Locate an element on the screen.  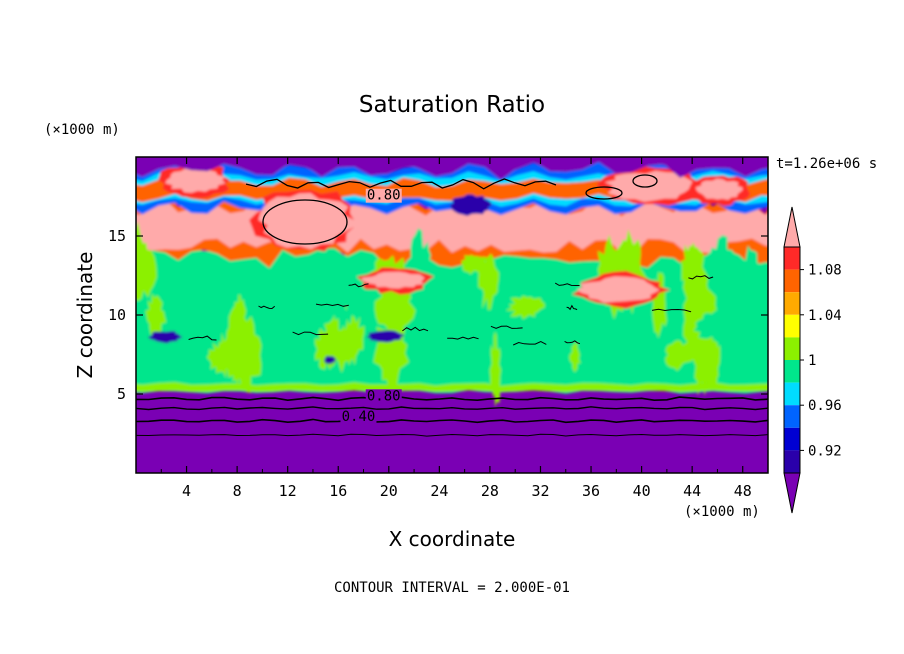
y-tick-label: 5 is located at coordinates (121, 394).